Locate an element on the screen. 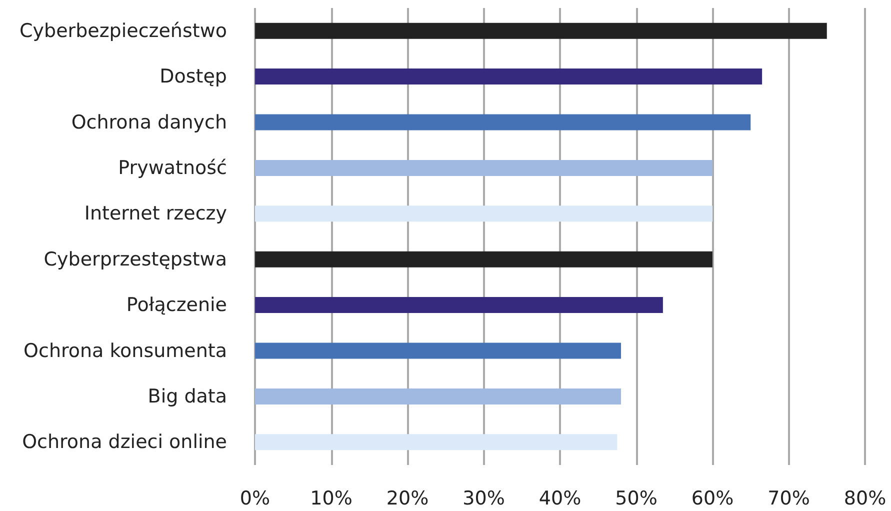 The height and width of the screenshot is (511, 891). x-tick-label: 40% is located at coordinates (560, 499).